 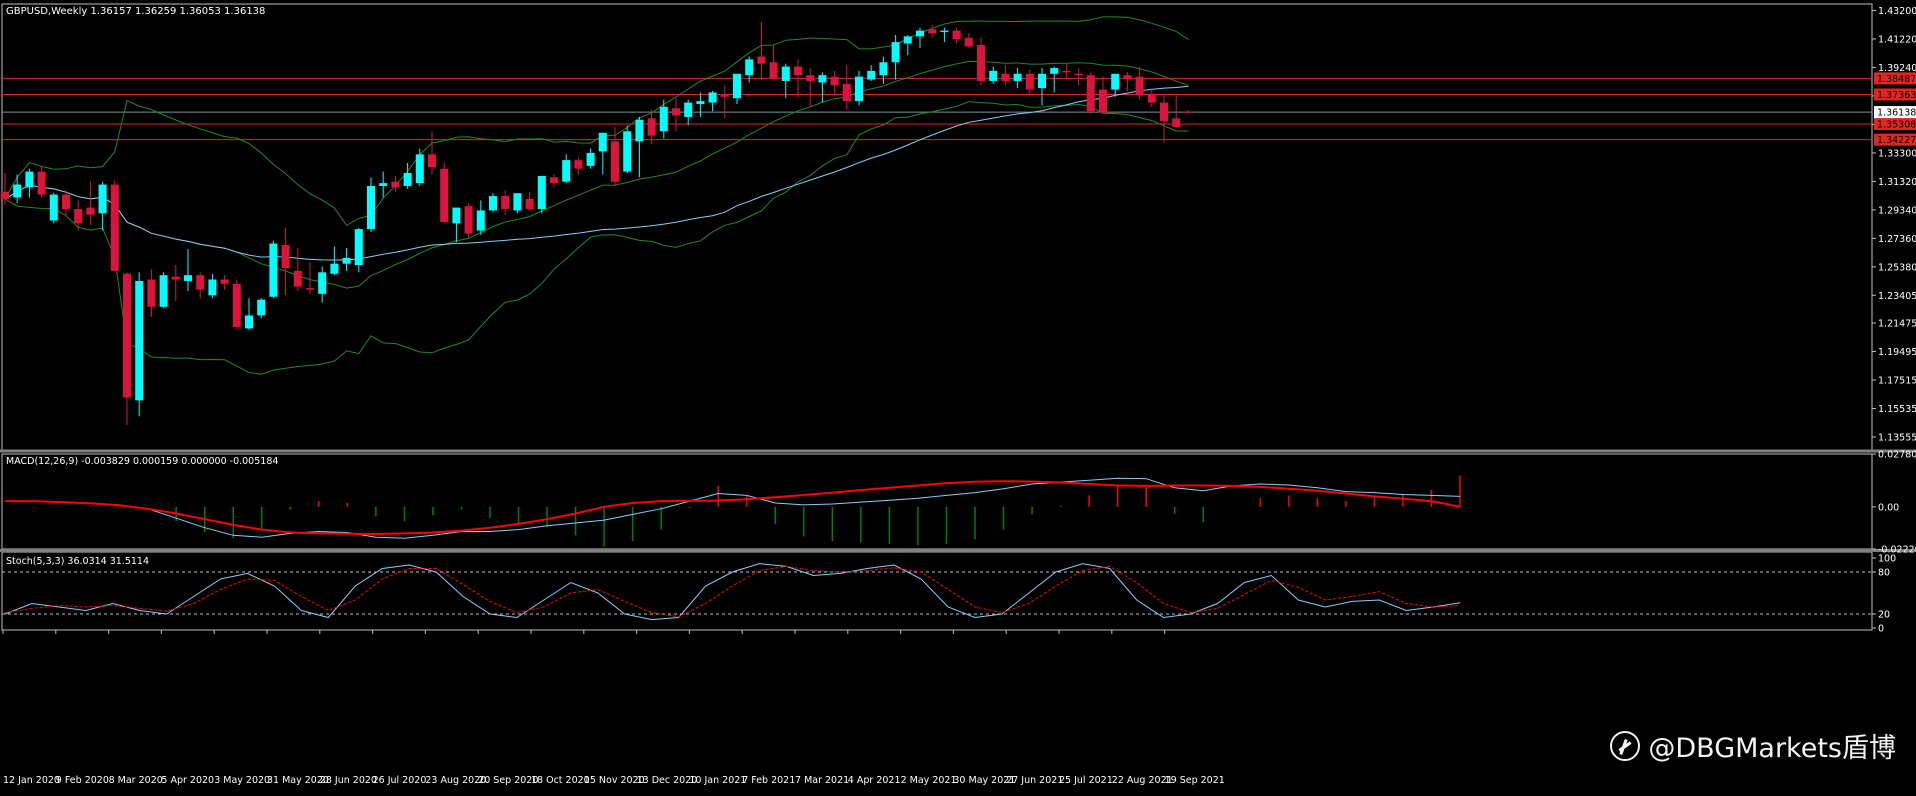 I want to click on stoch-y-axis-tick-label: 80, so click(x=1884, y=573).